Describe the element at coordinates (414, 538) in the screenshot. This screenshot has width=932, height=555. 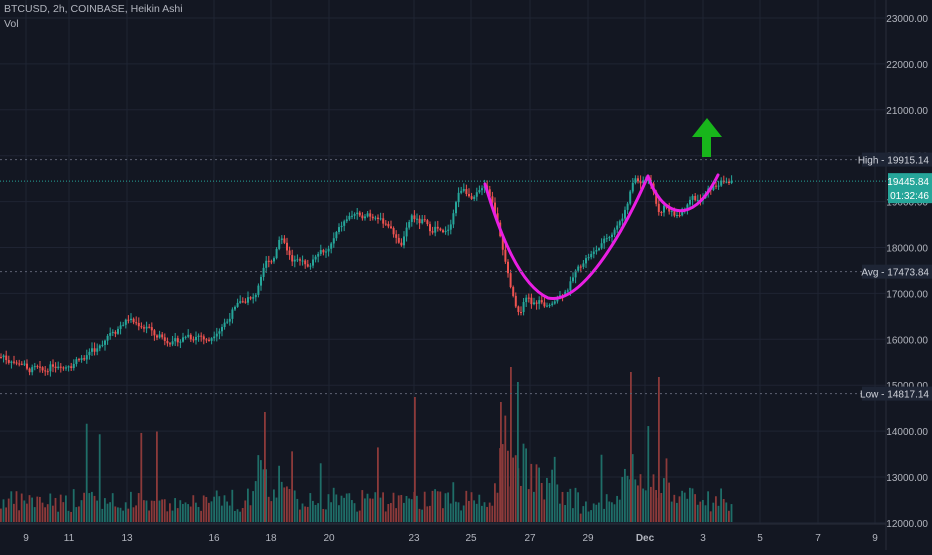
I see `x-tick-label: 23` at that location.